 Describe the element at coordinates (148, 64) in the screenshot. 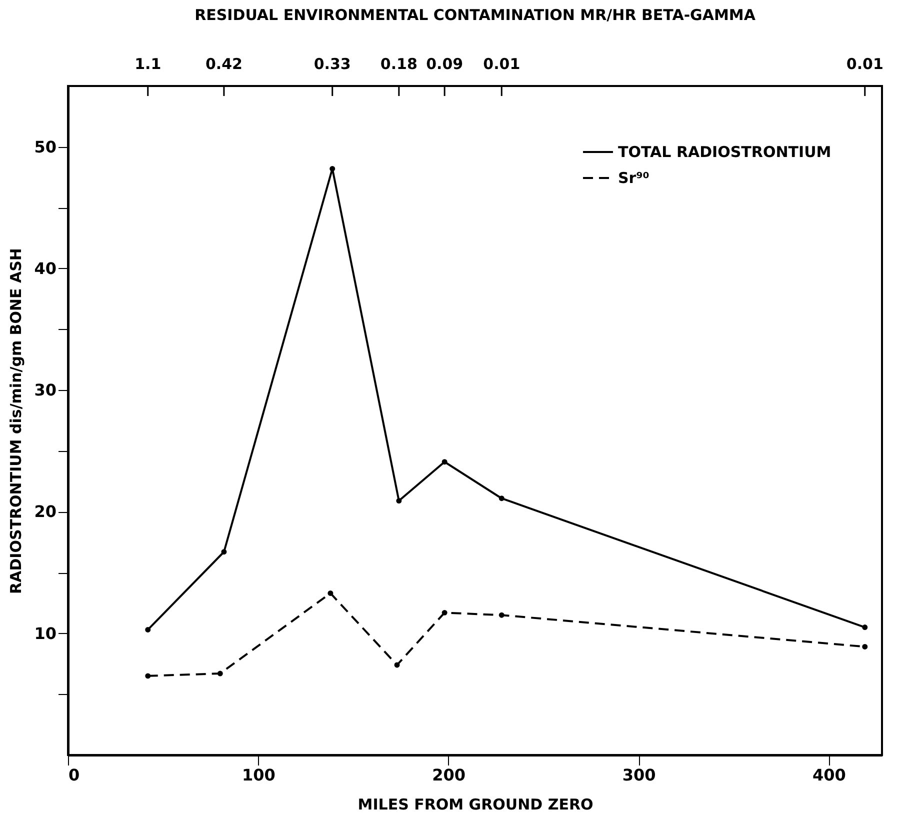

I see `annotation: 1.1` at that location.